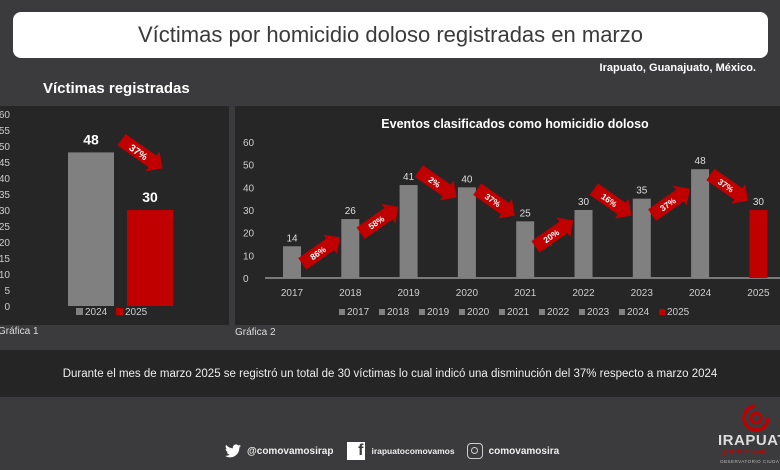  What do you see at coordinates (5, 131) in the screenshot?
I see `y-tick-label: 55` at bounding box center [5, 131].